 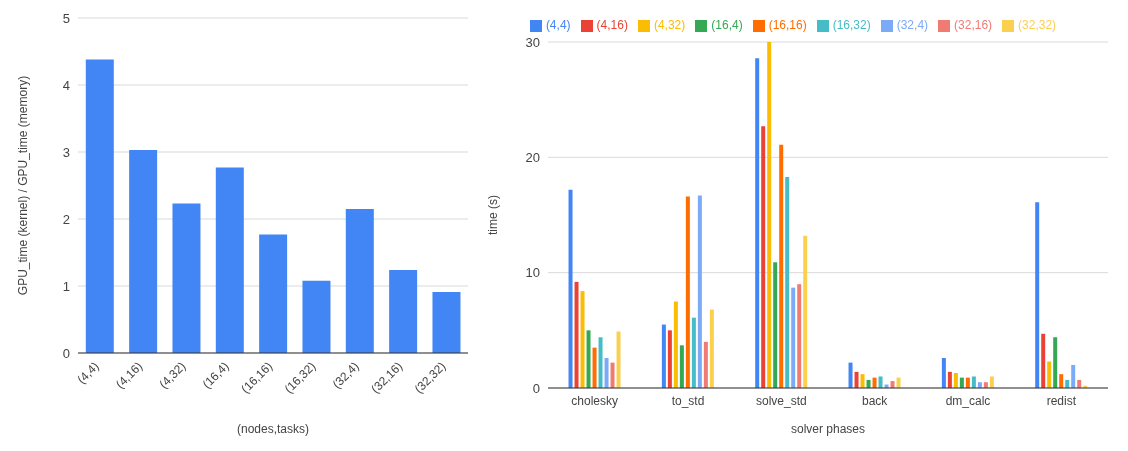 What do you see at coordinates (669, 25) in the screenshot?
I see `legend-label: (4,32)` at bounding box center [669, 25].